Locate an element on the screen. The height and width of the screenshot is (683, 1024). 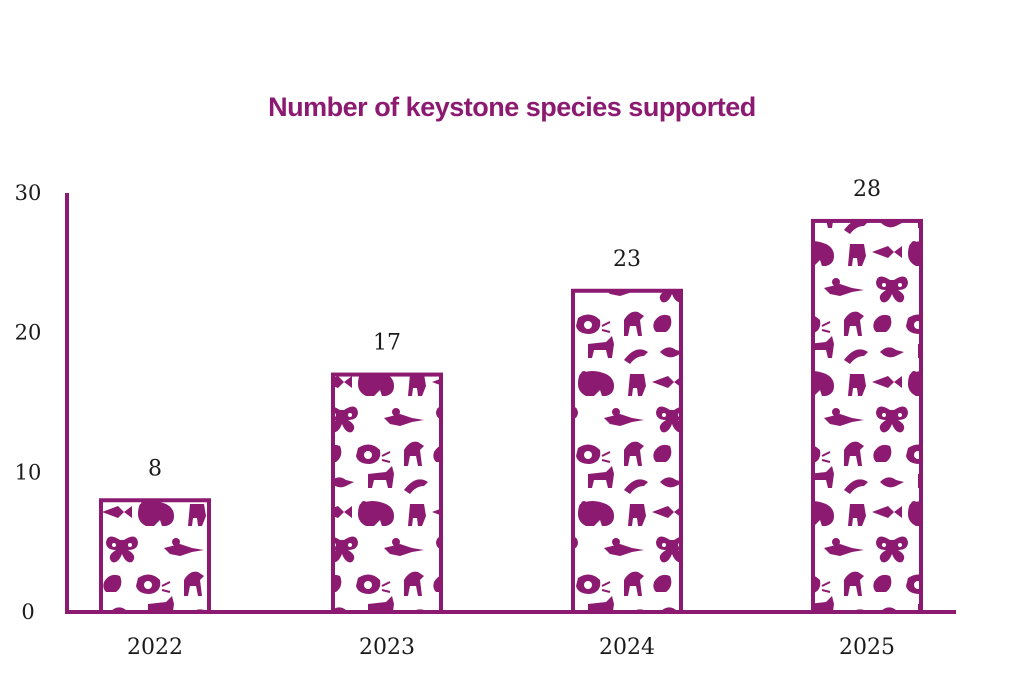
x-tick-labels: 2022 2023 2024 2025 is located at coordinates (511, 647).